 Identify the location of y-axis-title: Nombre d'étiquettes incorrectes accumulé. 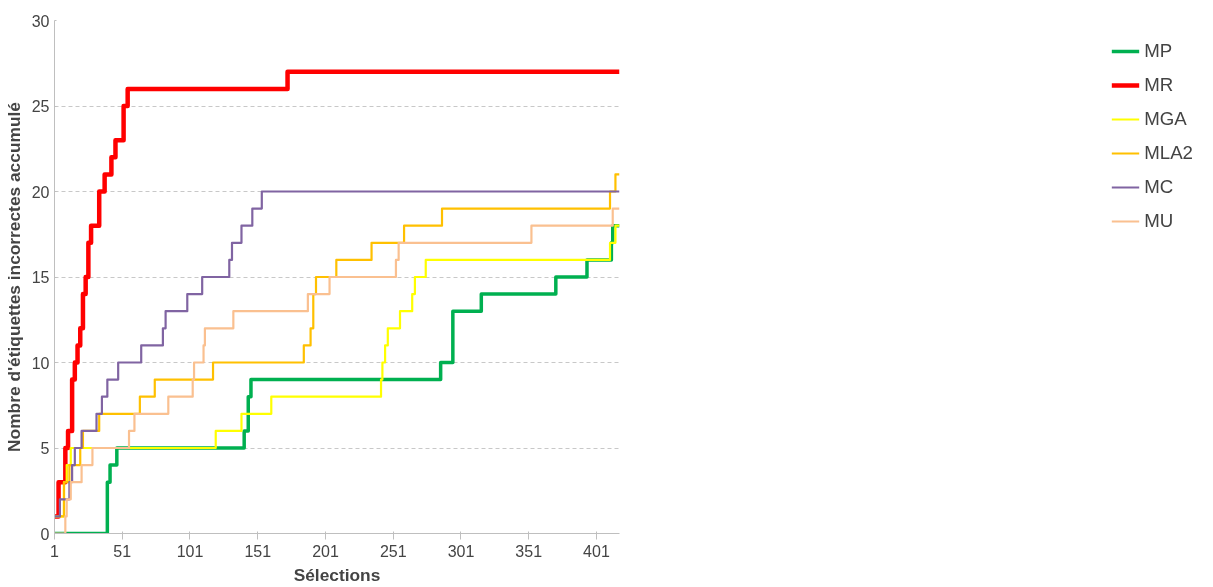
(13, 276).